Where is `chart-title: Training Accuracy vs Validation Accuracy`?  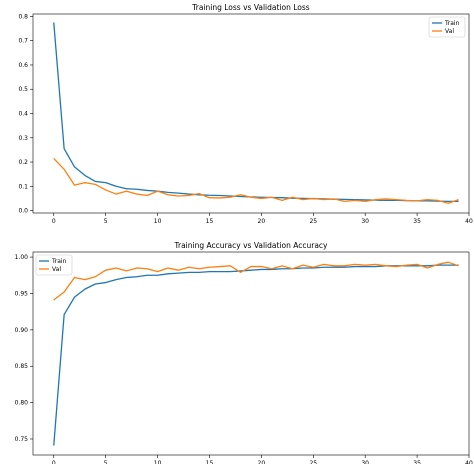
chart-title: Training Accuracy vs Validation Accuracy is located at coordinates (251, 245).